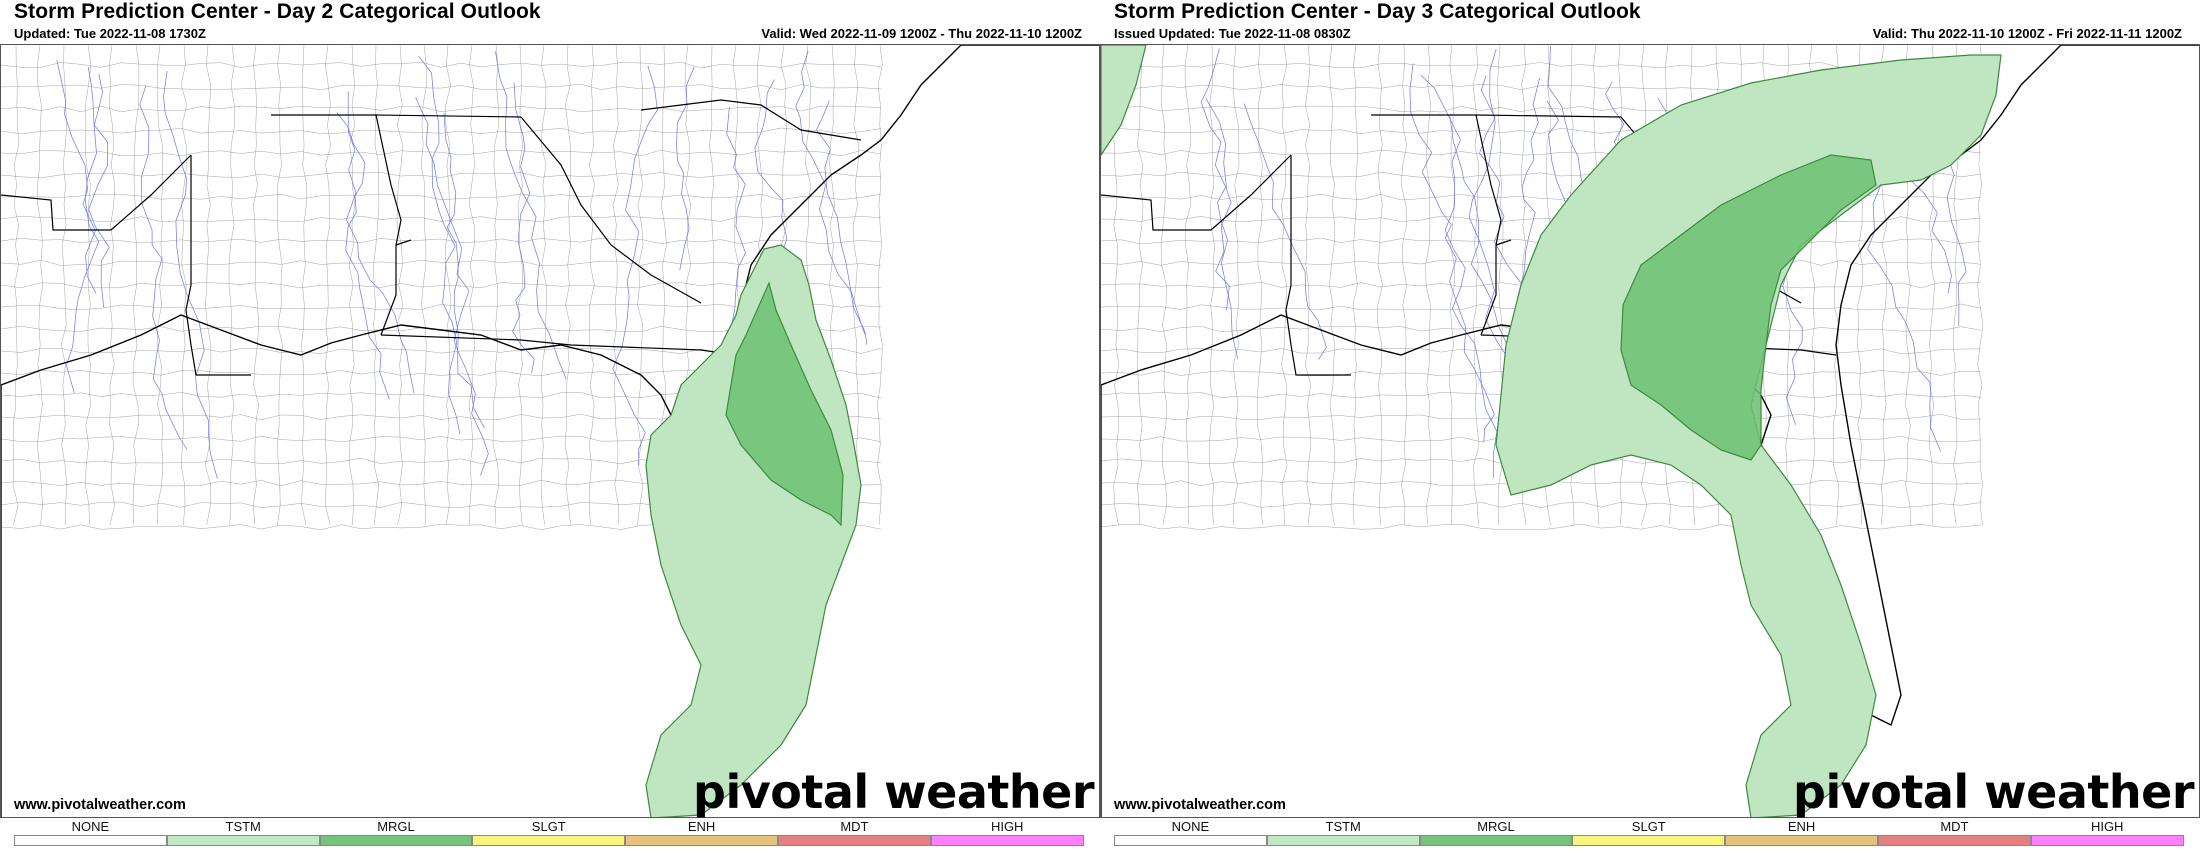 Image resolution: width=2200 pixels, height=850 pixels. Describe the element at coordinates (1124, 101) in the screenshot. I see `tstm-risk-area-west` at that location.